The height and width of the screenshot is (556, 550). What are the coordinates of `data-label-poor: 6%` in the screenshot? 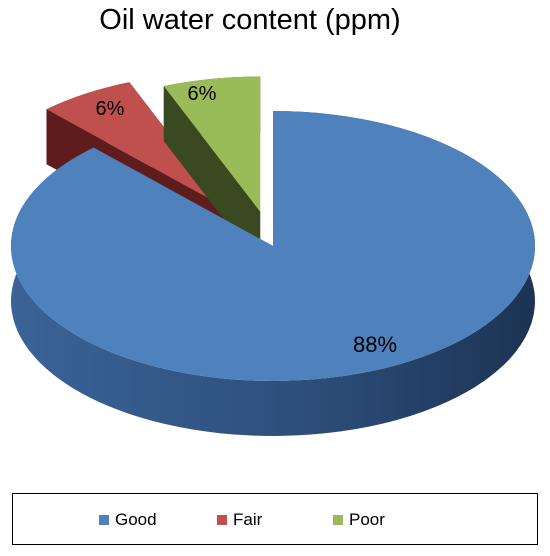 It's located at (202, 94).